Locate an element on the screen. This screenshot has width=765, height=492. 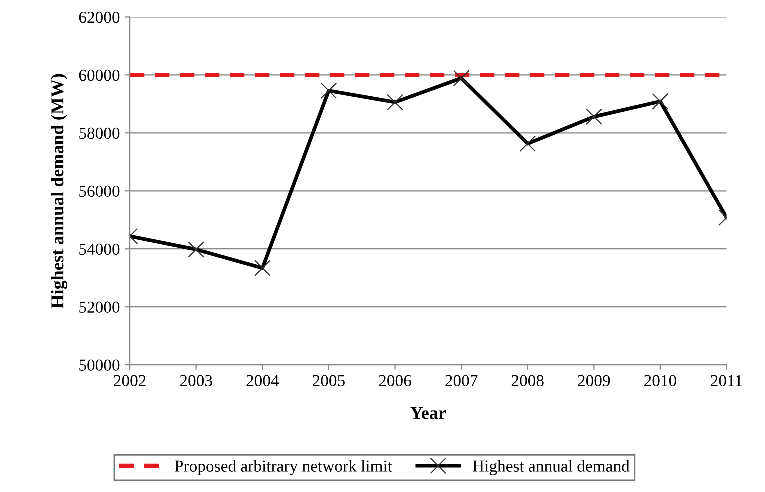
y-tick-label: 56000 is located at coordinates (100, 192).